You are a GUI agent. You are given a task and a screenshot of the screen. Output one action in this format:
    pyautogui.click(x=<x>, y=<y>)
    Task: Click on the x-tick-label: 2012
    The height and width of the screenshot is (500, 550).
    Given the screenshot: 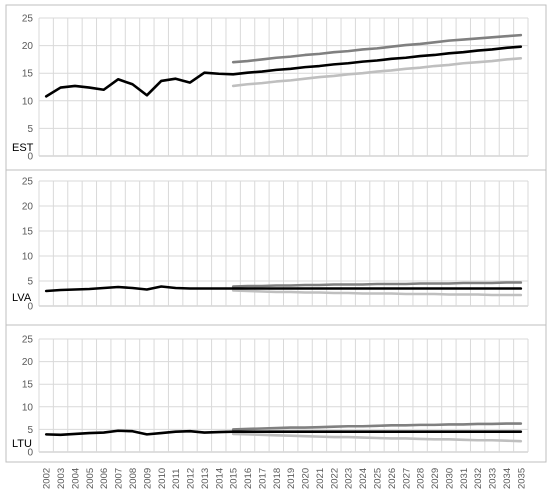 What is the action you would take?
    pyautogui.click(x=191, y=478)
    